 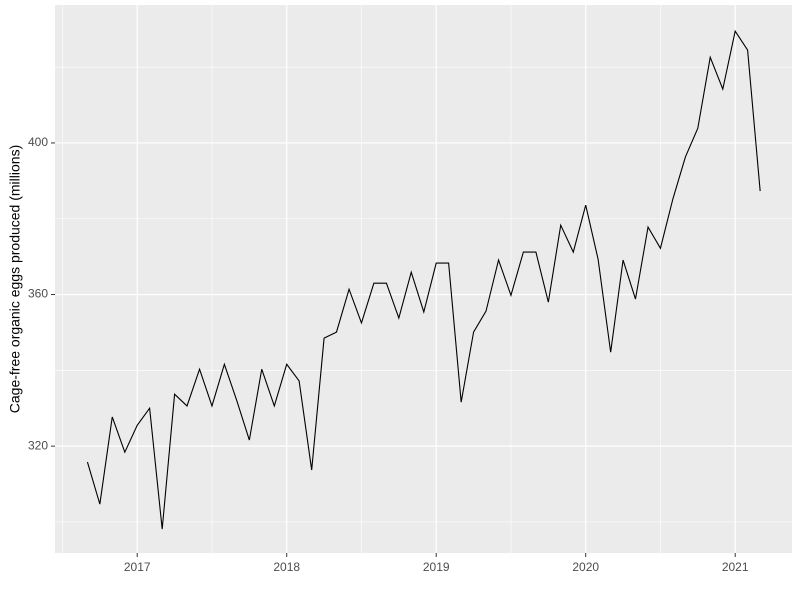 What do you see at coordinates (38, 142) in the screenshot?
I see `y-tick-label: 400` at bounding box center [38, 142].